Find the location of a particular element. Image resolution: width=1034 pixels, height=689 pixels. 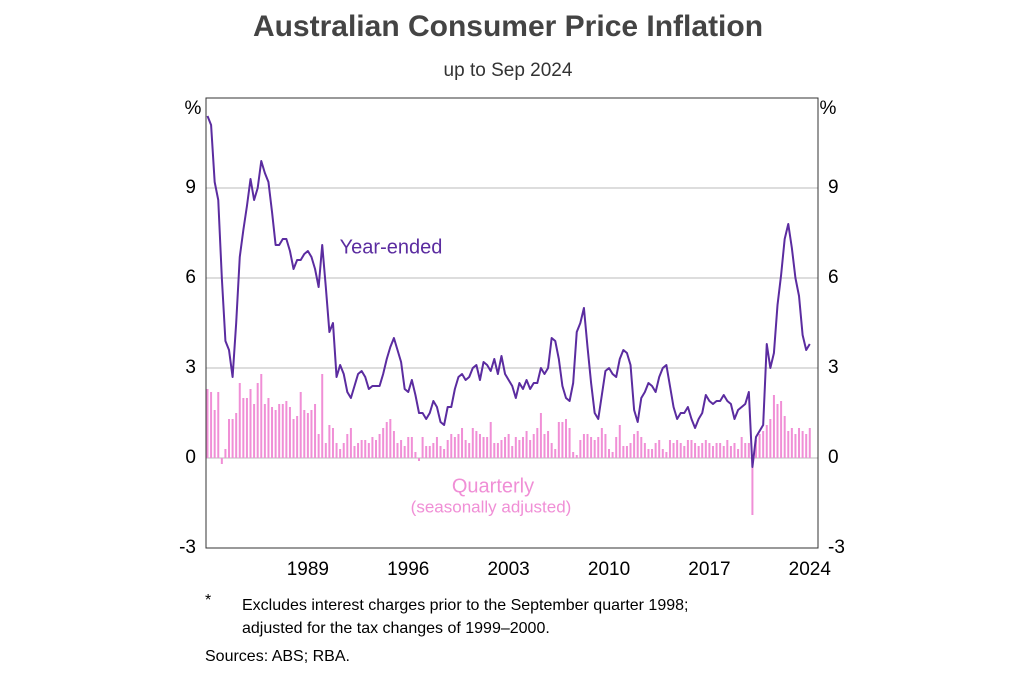

y-tick-label: 6 is located at coordinates (190, 277).